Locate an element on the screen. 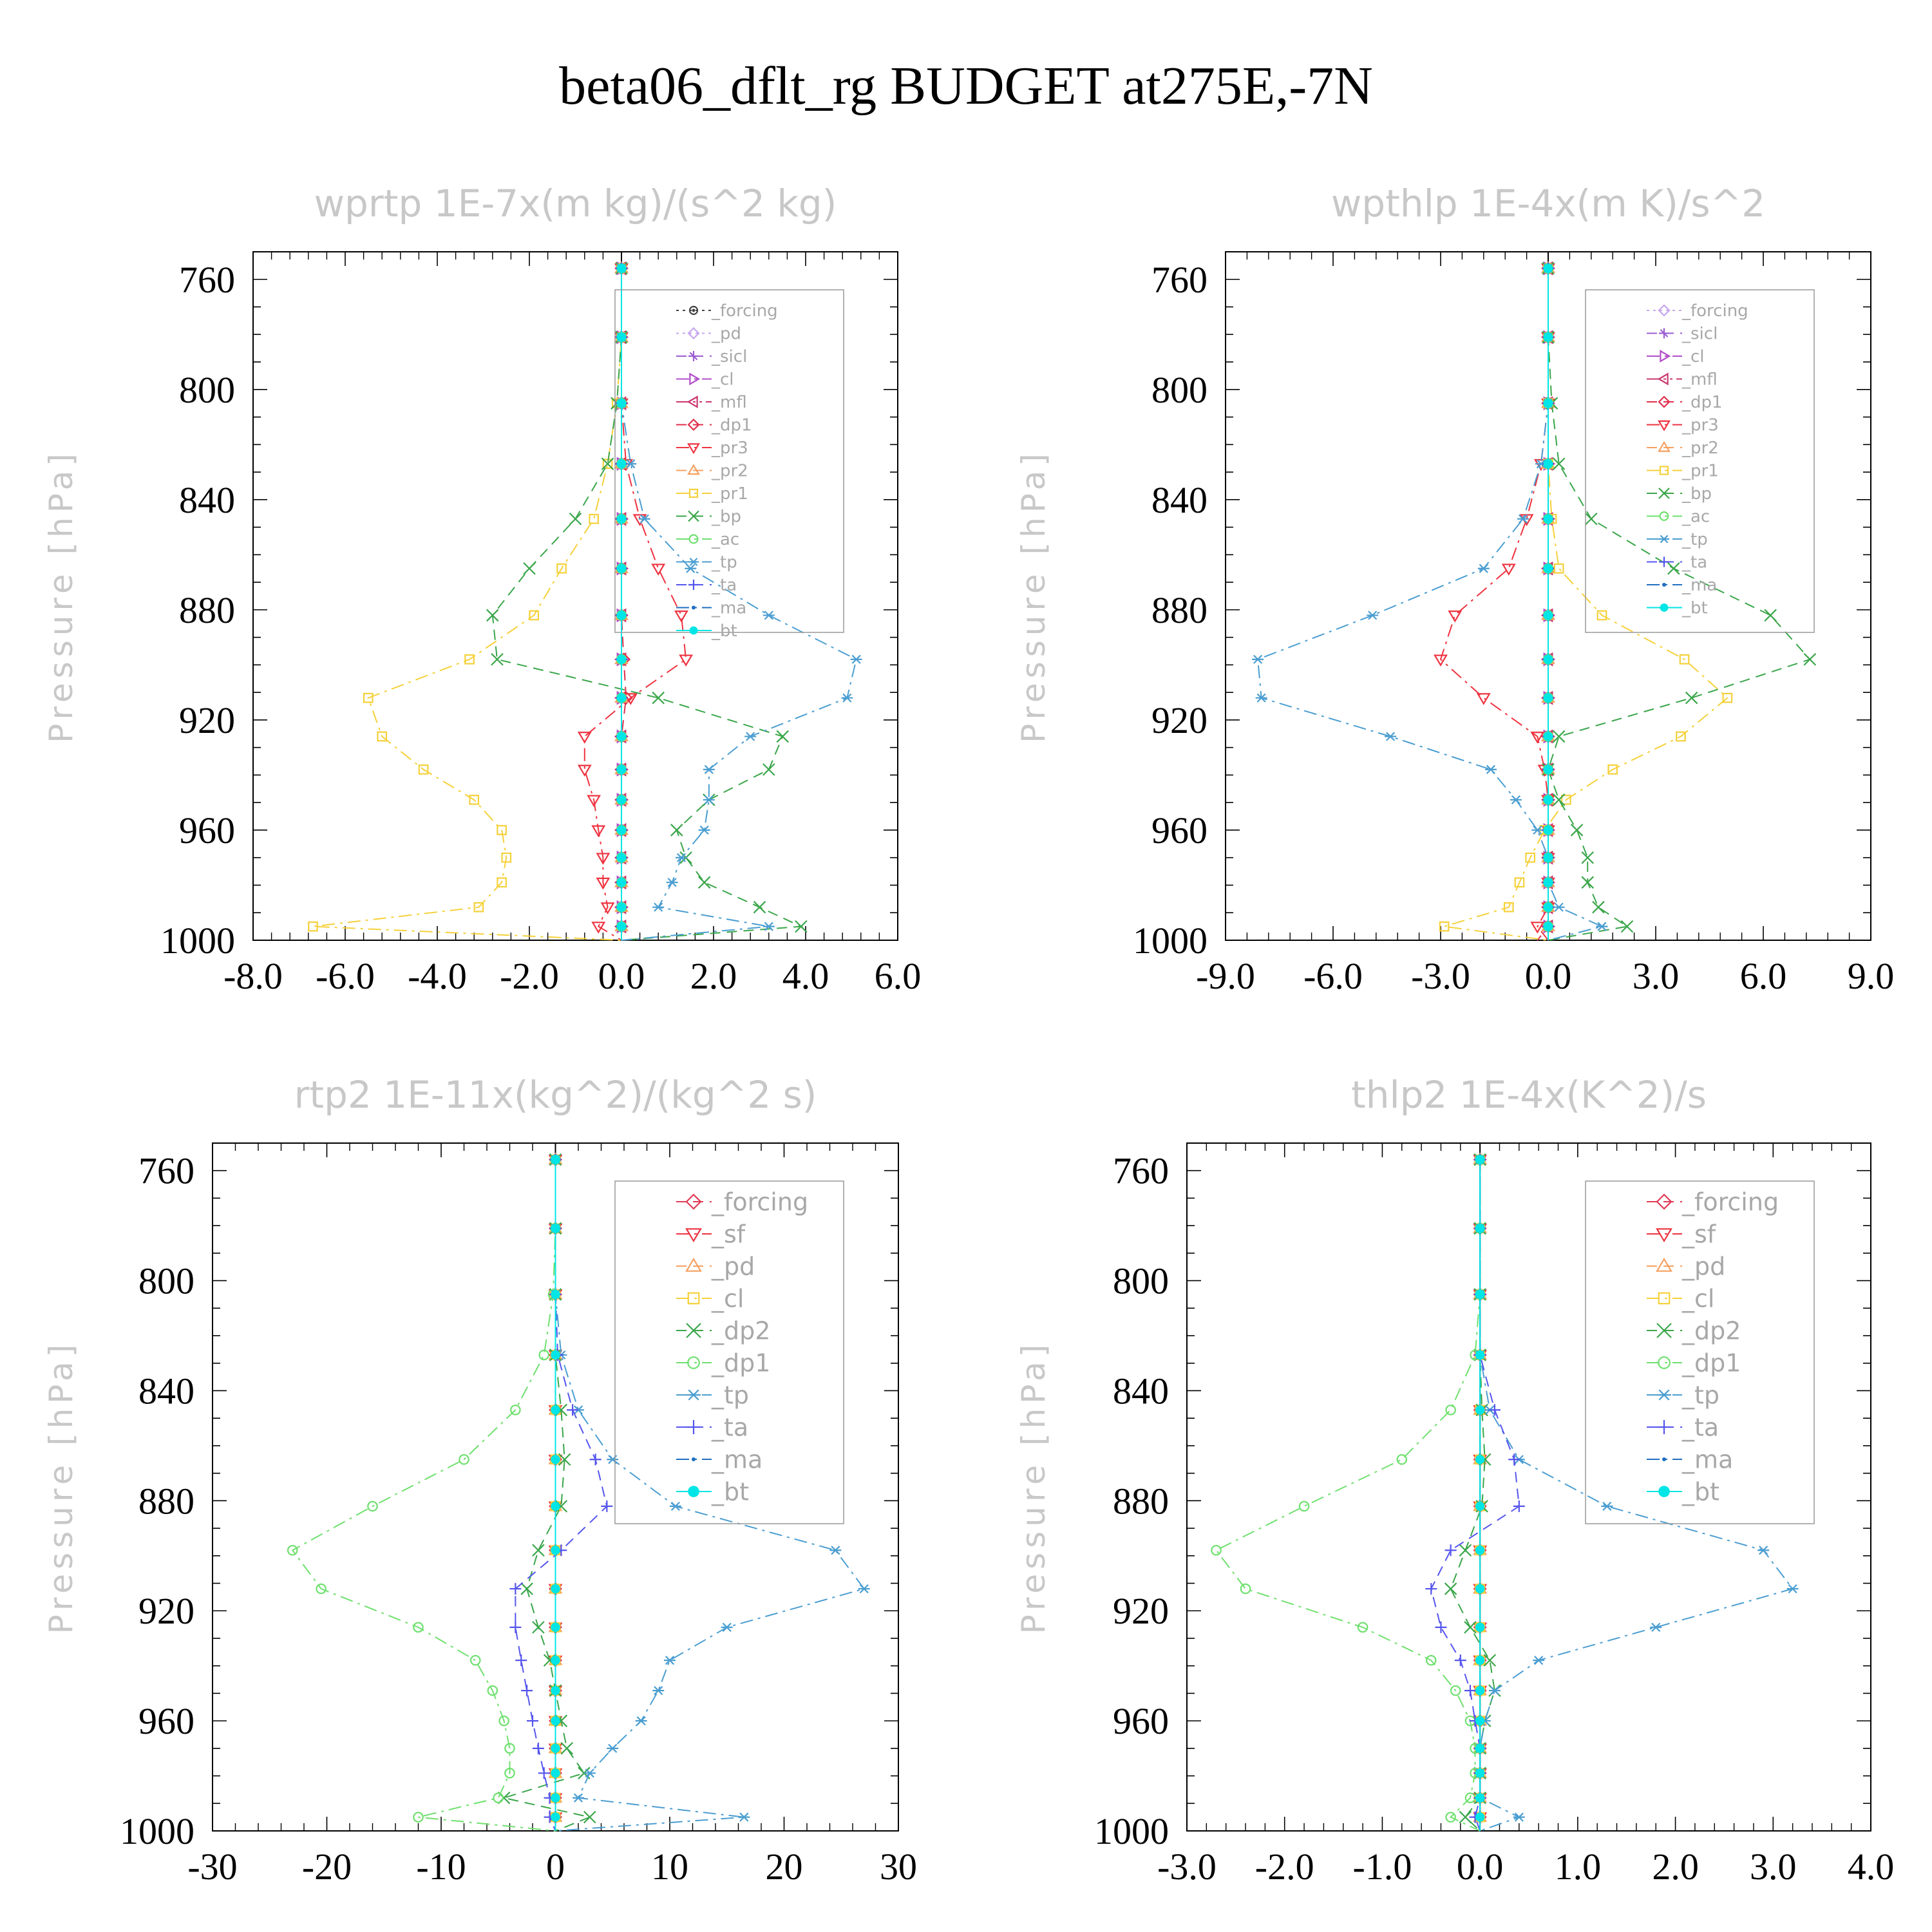 This screenshot has height=1932, width=1932. series-mfl is located at coordinates (620, 601).